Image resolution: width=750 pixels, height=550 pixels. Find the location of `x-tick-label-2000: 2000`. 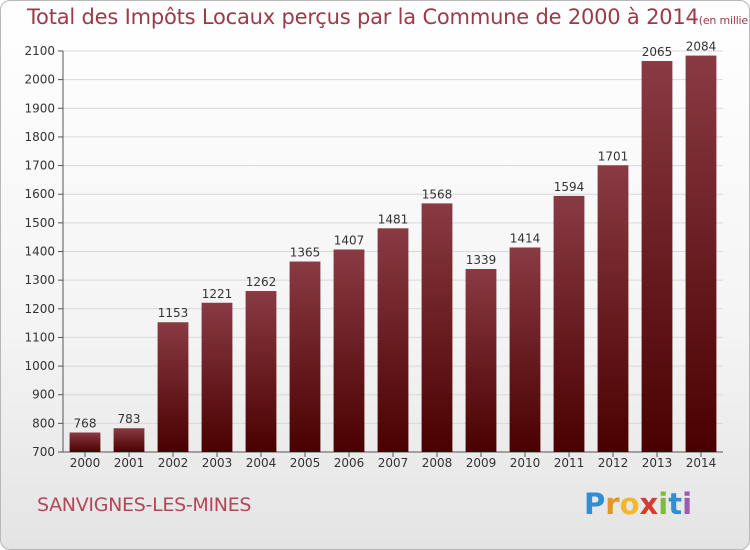

x-tick-label-2000: 2000 is located at coordinates (85, 463).